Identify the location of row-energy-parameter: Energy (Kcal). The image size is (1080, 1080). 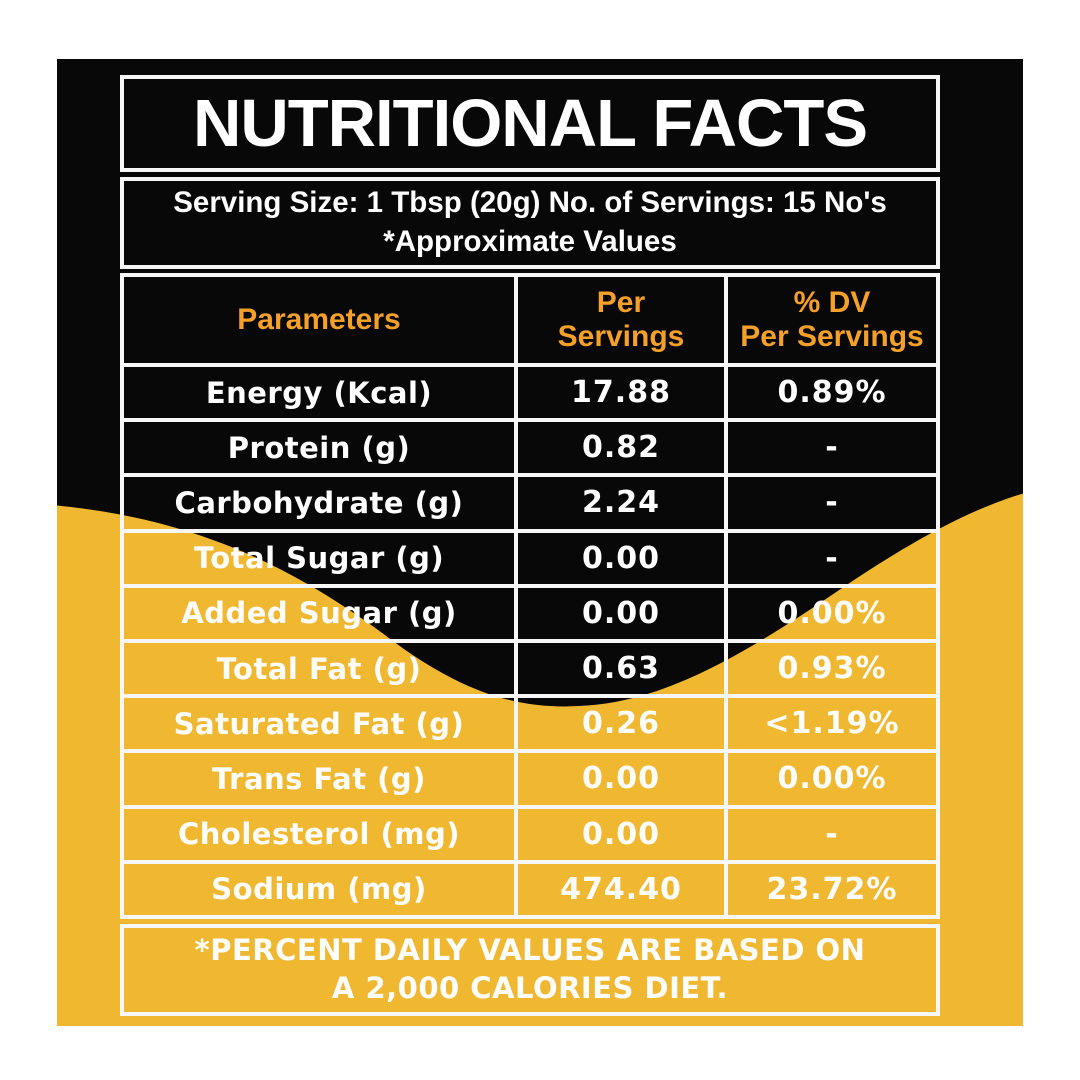
(321, 391).